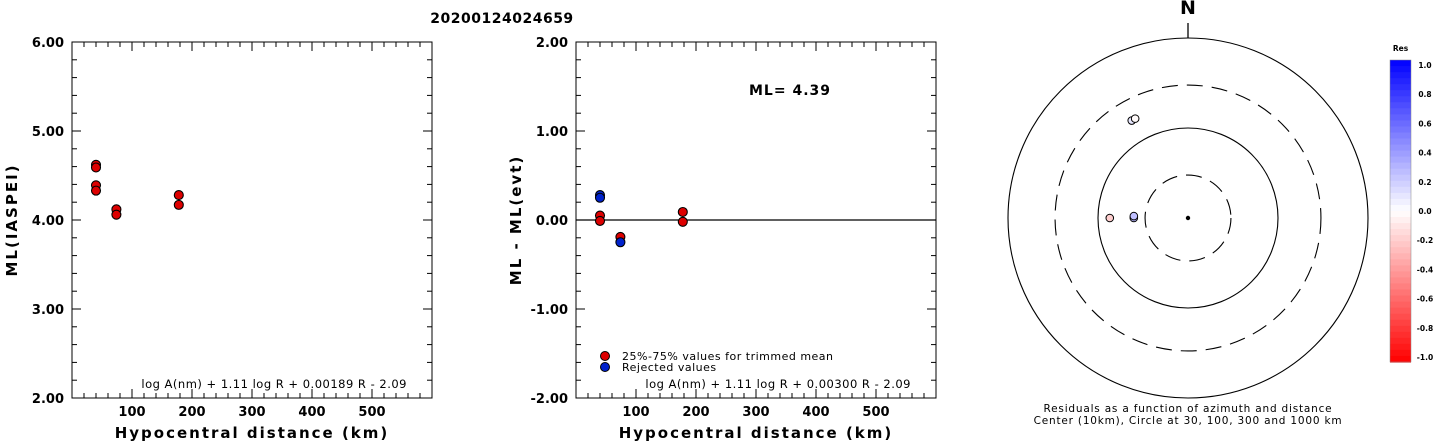 The image size is (1437, 441). I want to click on y-tick-label: -1.00, so click(549, 310).